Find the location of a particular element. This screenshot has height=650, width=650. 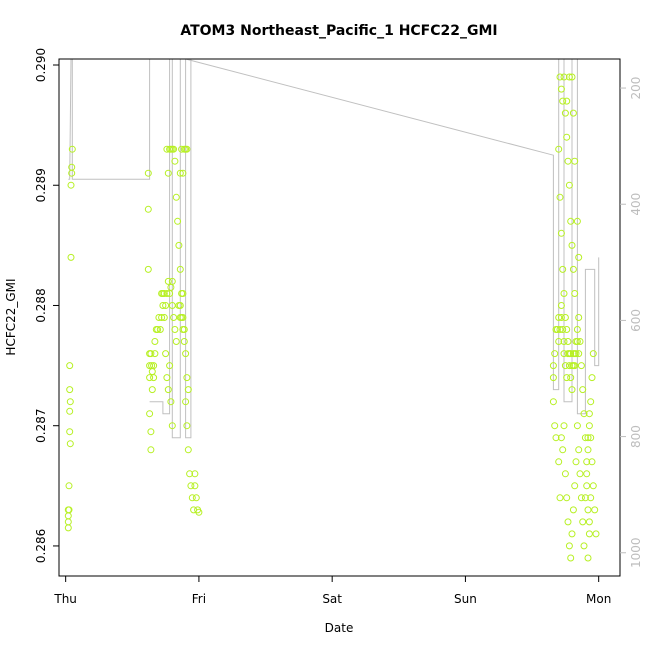

chart-title: ATOM3 Northeast_Pacific_1 HCFC22_GMI is located at coordinates (338, 31).